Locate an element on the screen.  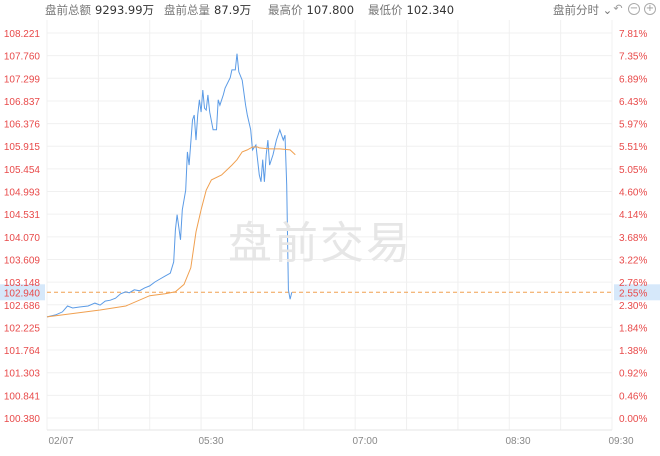
current-price-tag-bg is located at coordinates (22, 292).